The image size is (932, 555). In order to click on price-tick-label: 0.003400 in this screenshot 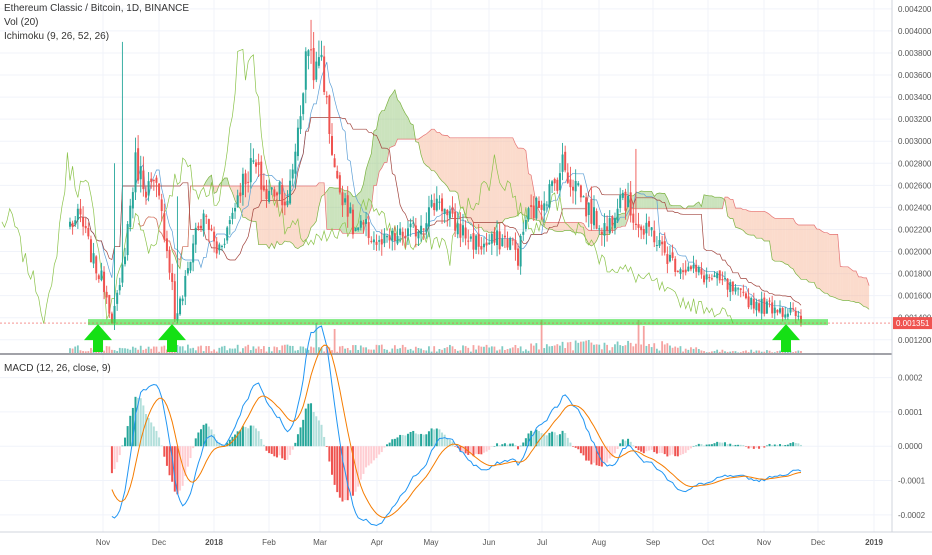, I will do `click(915, 97)`.